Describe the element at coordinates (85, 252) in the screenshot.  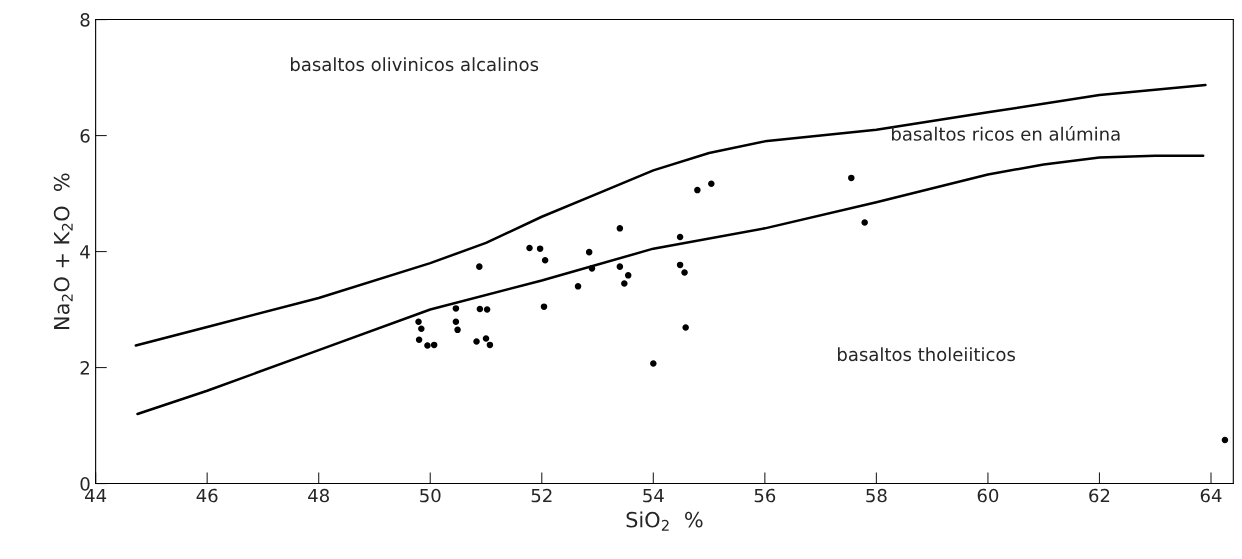
I see `y-tick-label: 4` at that location.